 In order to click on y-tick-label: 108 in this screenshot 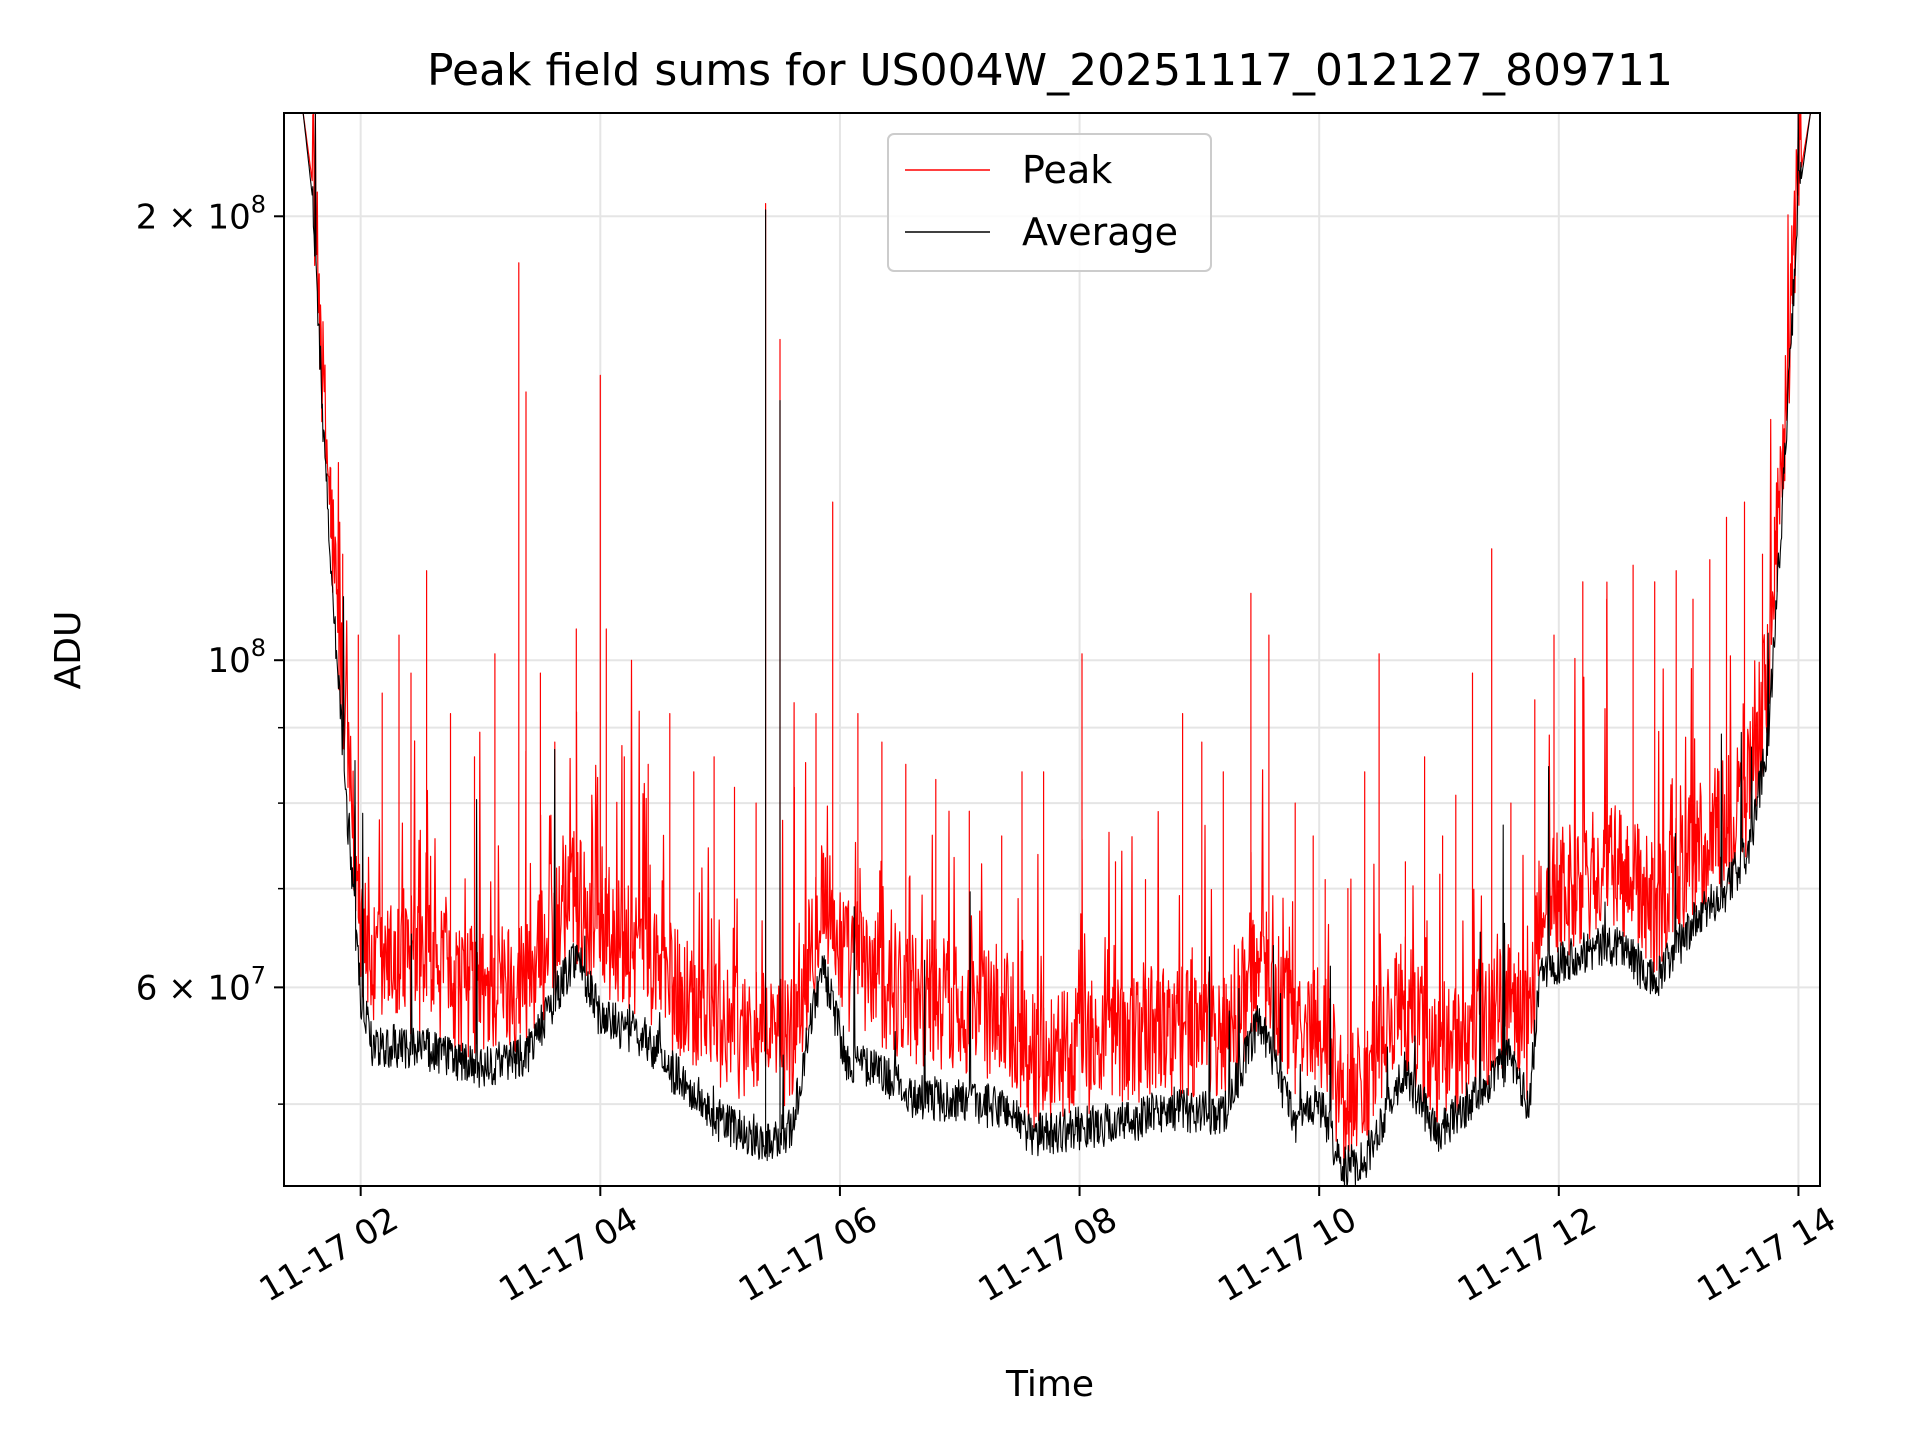, I will do `click(236, 657)`.